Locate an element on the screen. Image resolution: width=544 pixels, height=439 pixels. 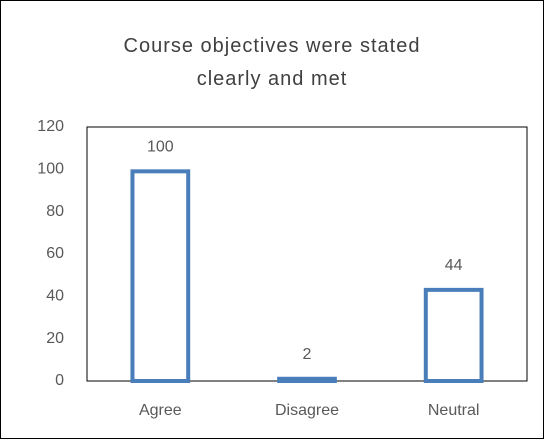
y-tick-label: 100 is located at coordinates (50, 169).